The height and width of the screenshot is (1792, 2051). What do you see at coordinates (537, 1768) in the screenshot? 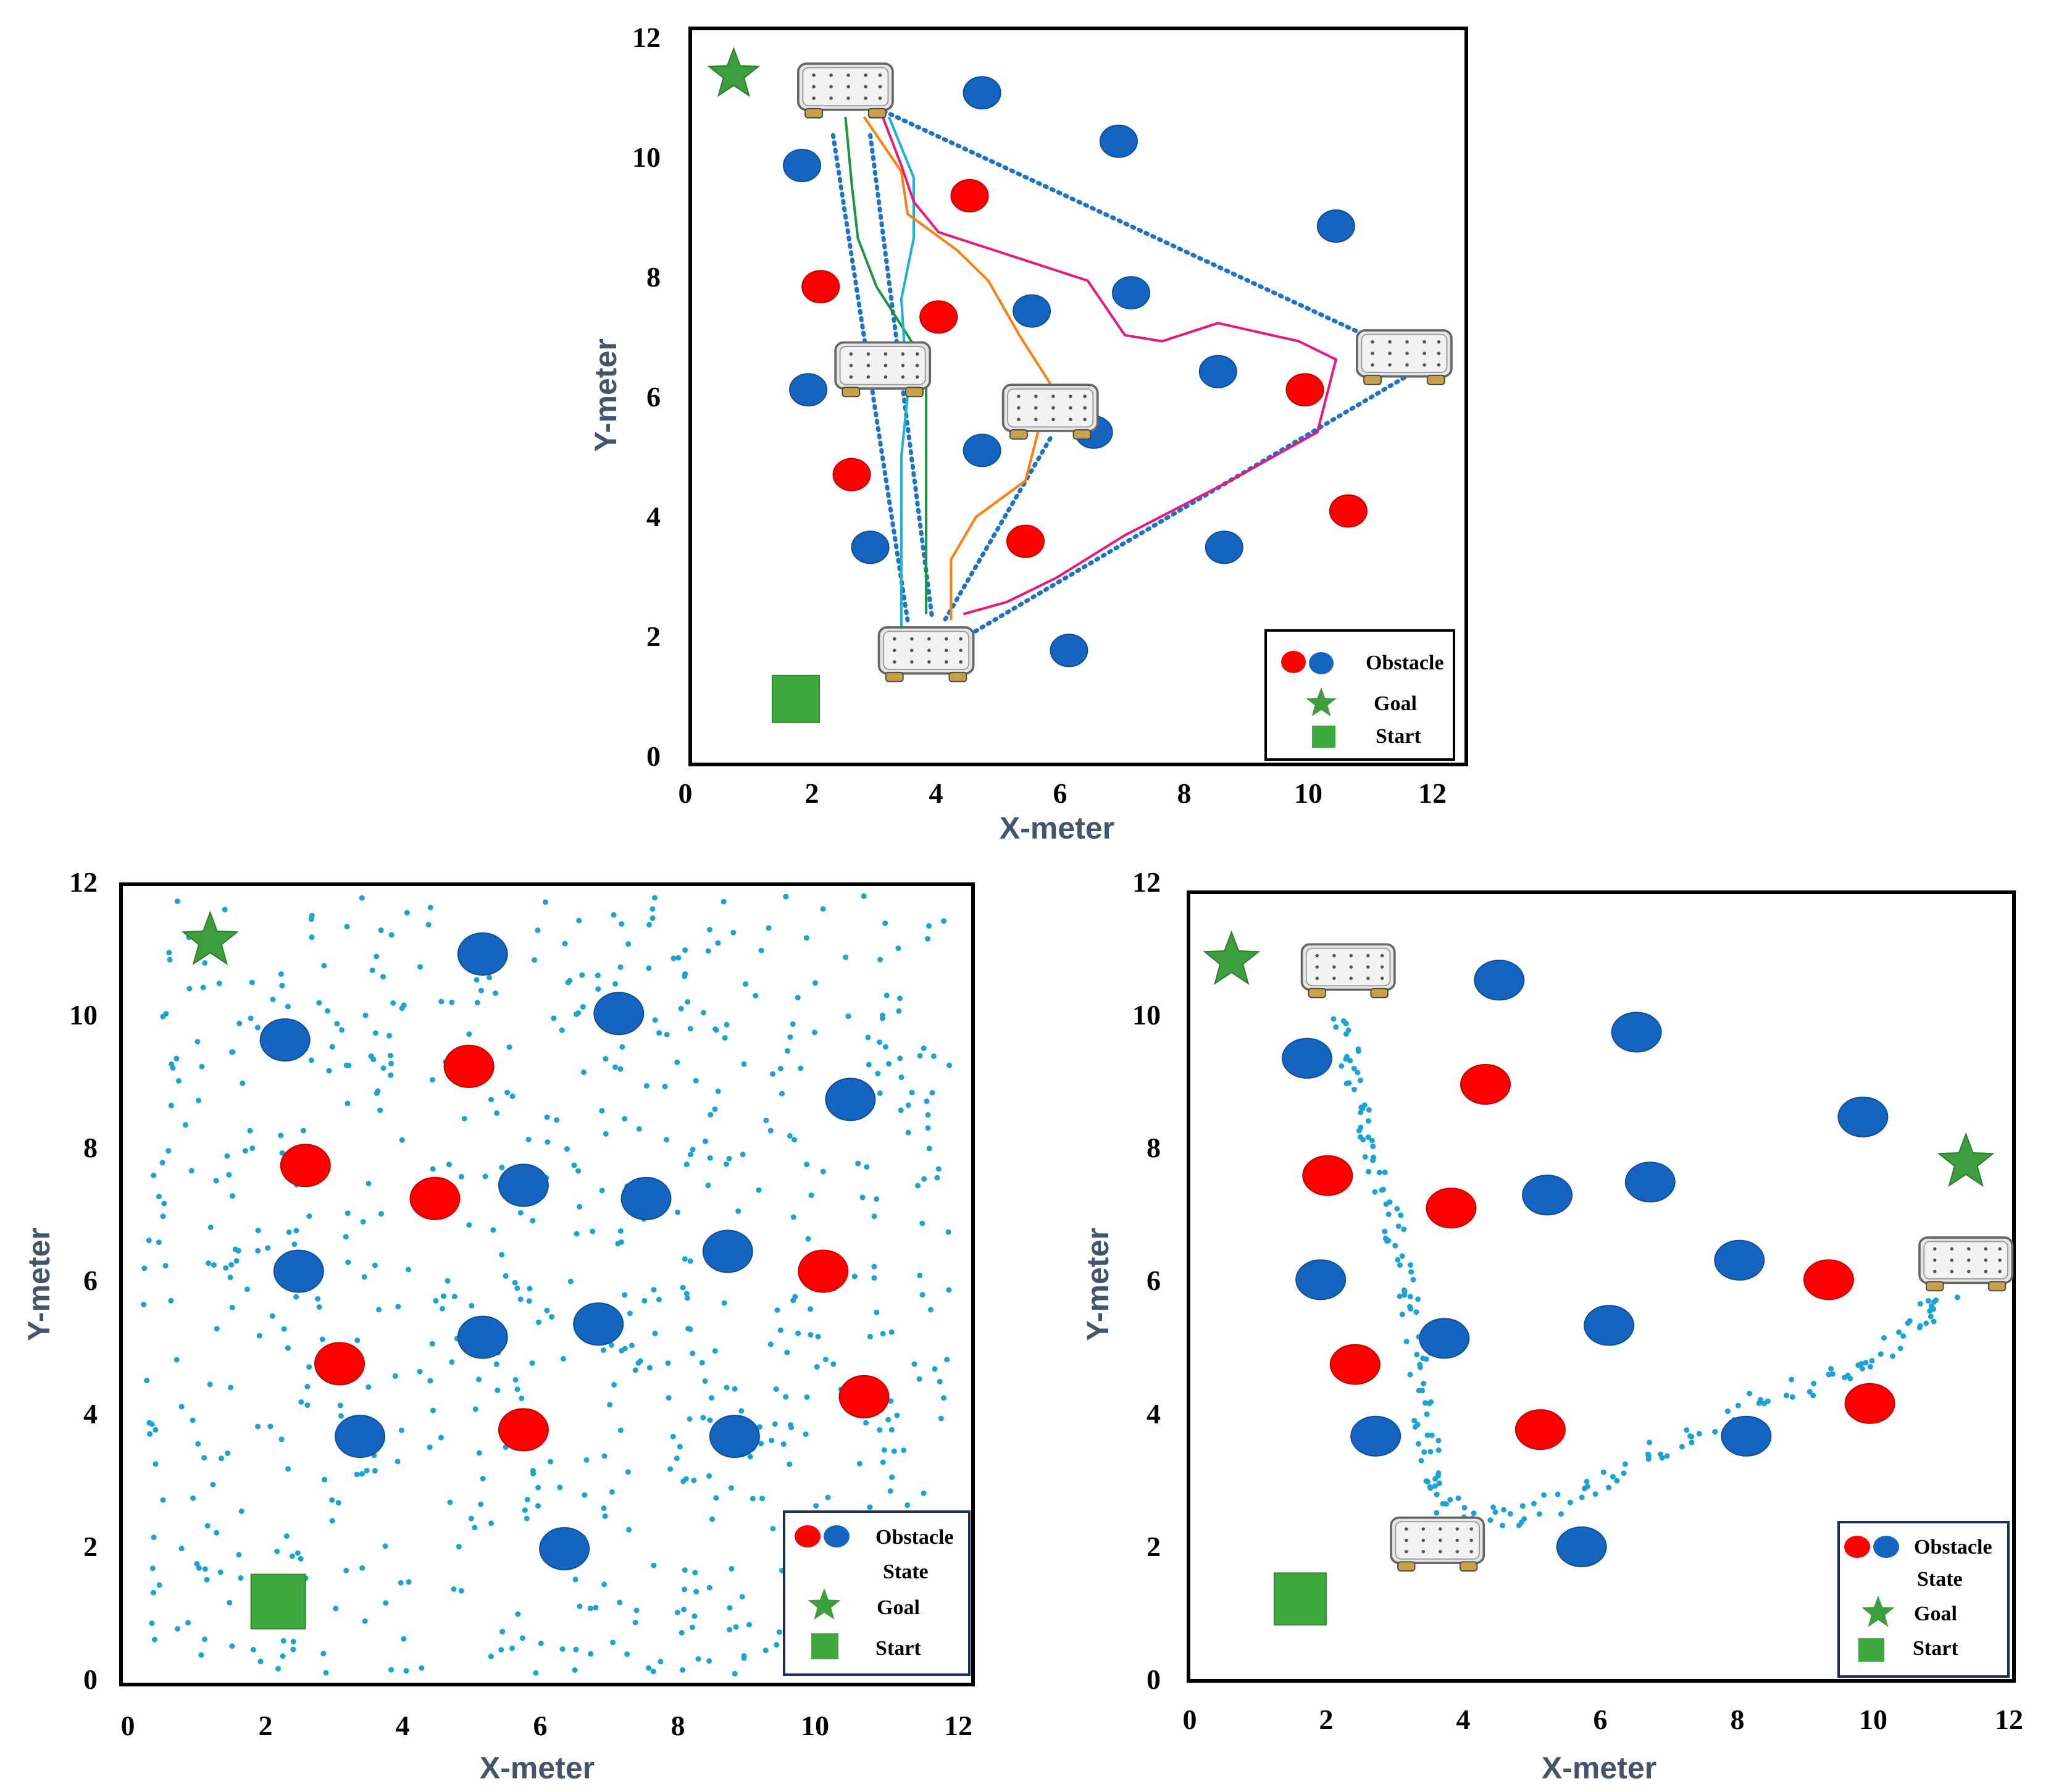
I see `x-axis-label: X-meter` at bounding box center [537, 1768].